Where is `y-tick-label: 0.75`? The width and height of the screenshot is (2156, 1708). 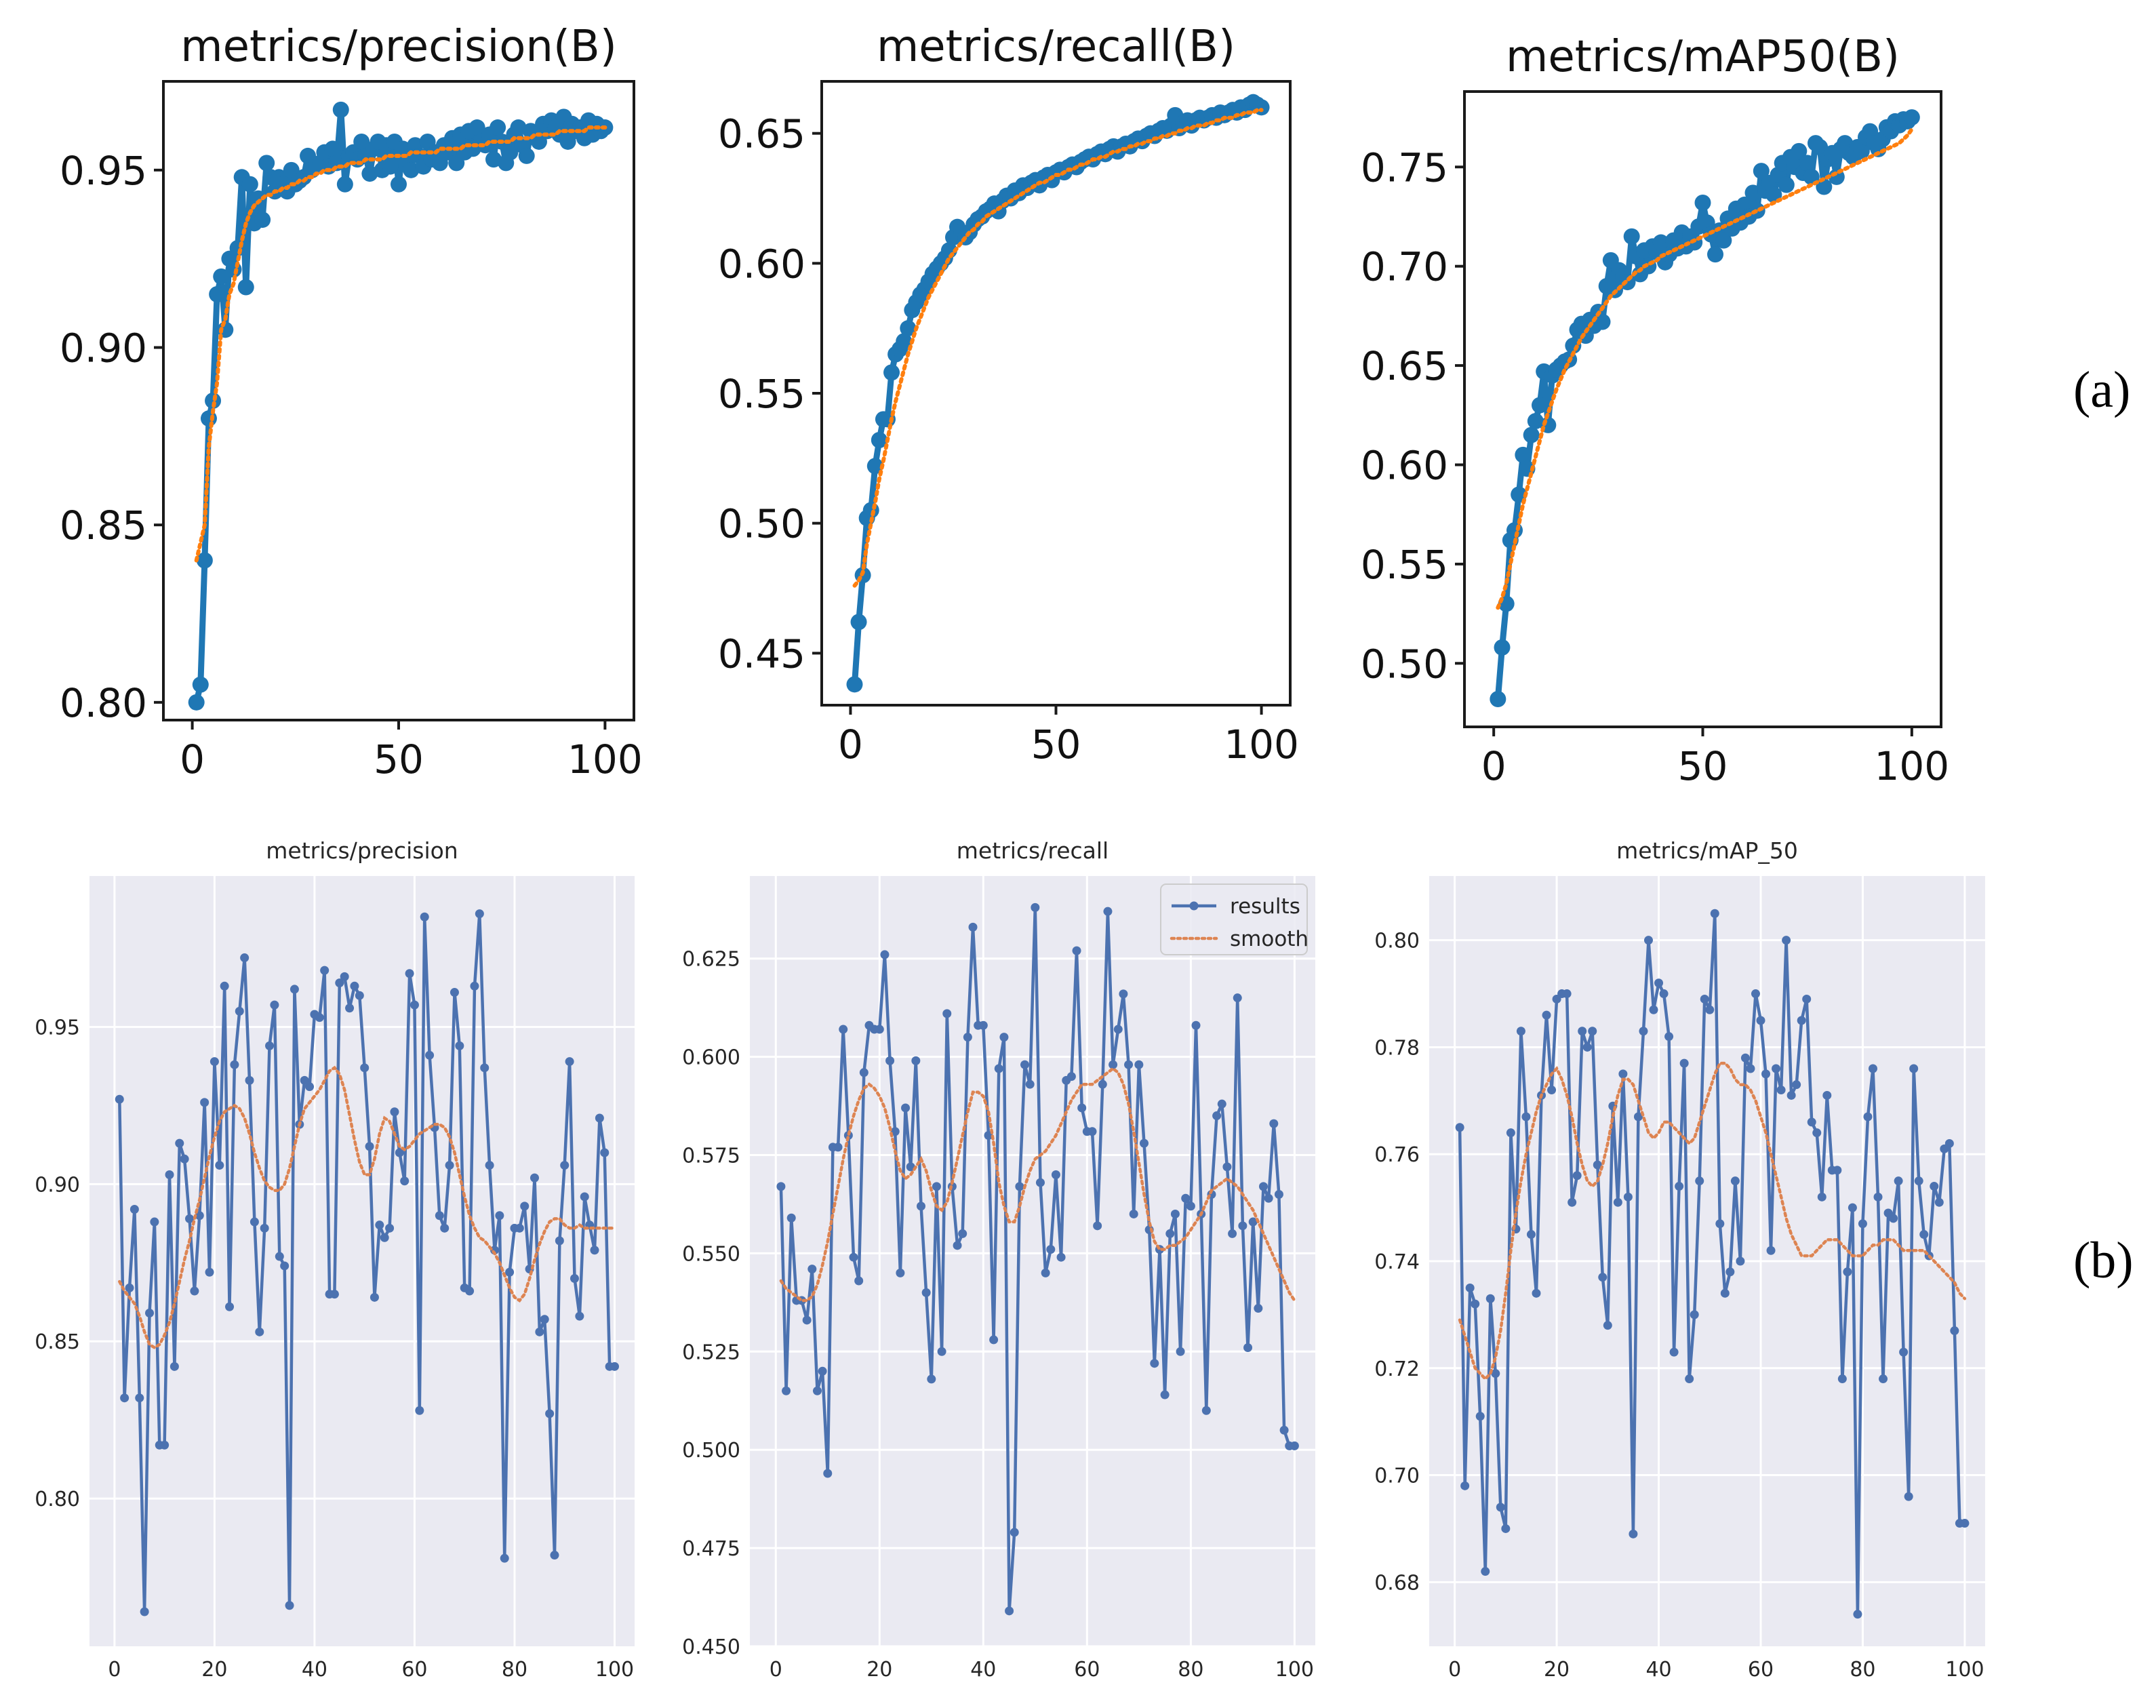 y-tick-label: 0.75 is located at coordinates (1404, 167).